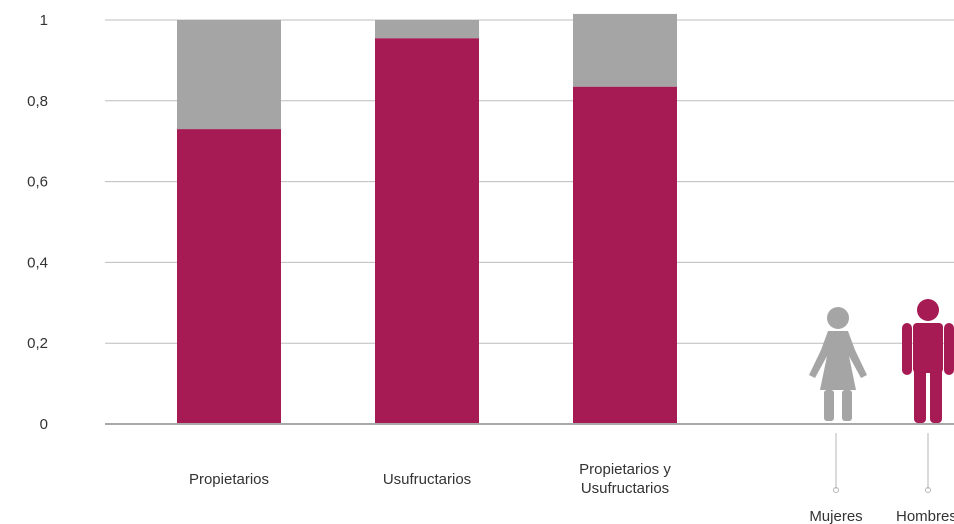 Image resolution: width=954 pixels, height=524 pixels. I want to click on y-tick-label-2: 0,4, so click(37, 262).